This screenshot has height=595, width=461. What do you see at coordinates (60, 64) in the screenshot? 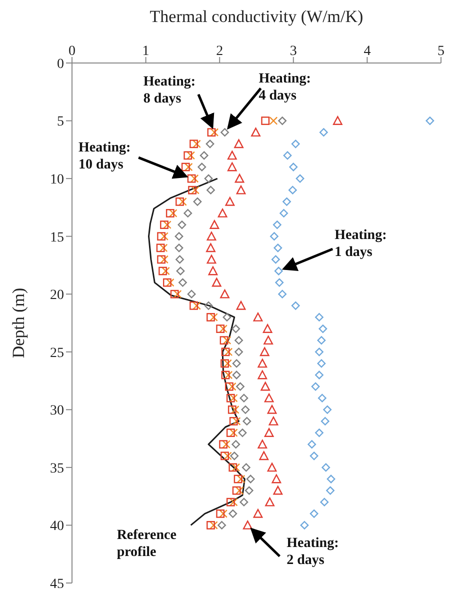
I see `y-tick-label: 0` at bounding box center [60, 64].